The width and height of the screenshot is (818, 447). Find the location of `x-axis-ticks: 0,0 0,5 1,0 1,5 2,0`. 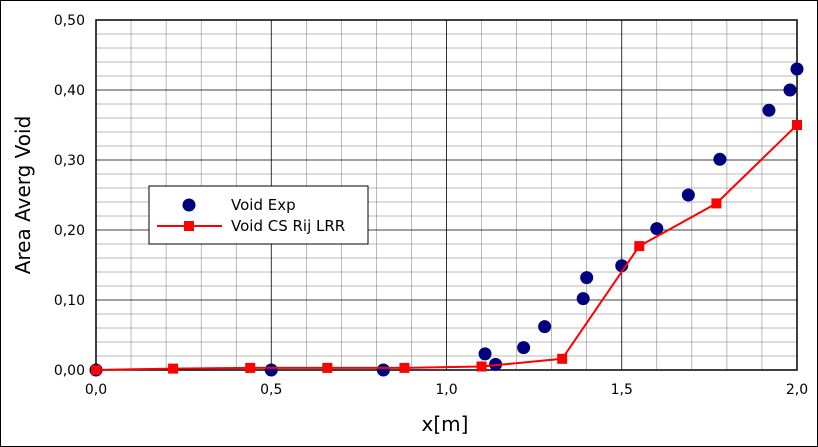

x-axis-ticks: 0,0 0,5 1,0 1,5 2,0 is located at coordinates (446, 390).